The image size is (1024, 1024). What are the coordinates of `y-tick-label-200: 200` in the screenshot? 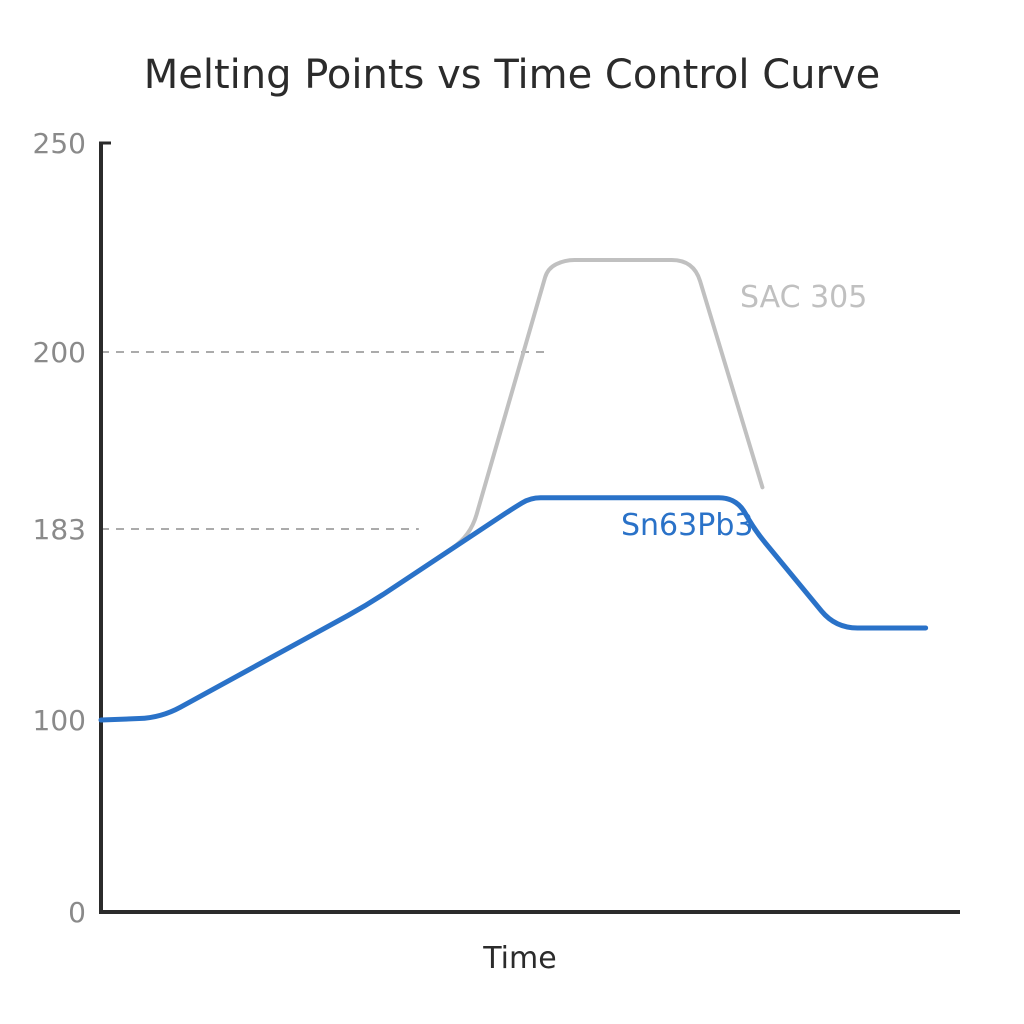 It's located at (59, 352).